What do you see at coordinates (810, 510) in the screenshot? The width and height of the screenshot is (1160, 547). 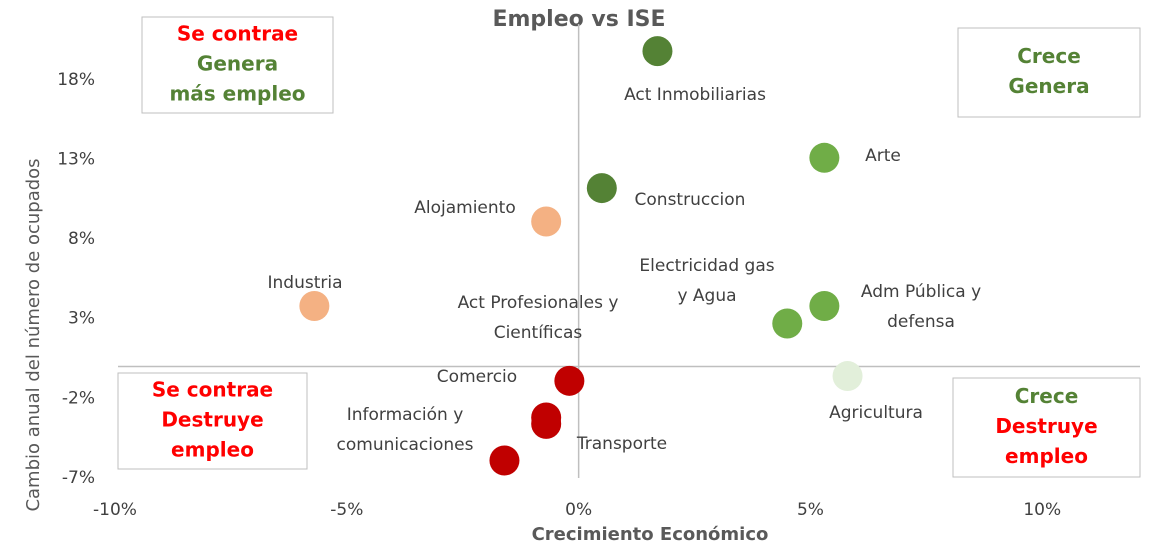 I see `x-tick-label: 5%` at bounding box center [810, 510].